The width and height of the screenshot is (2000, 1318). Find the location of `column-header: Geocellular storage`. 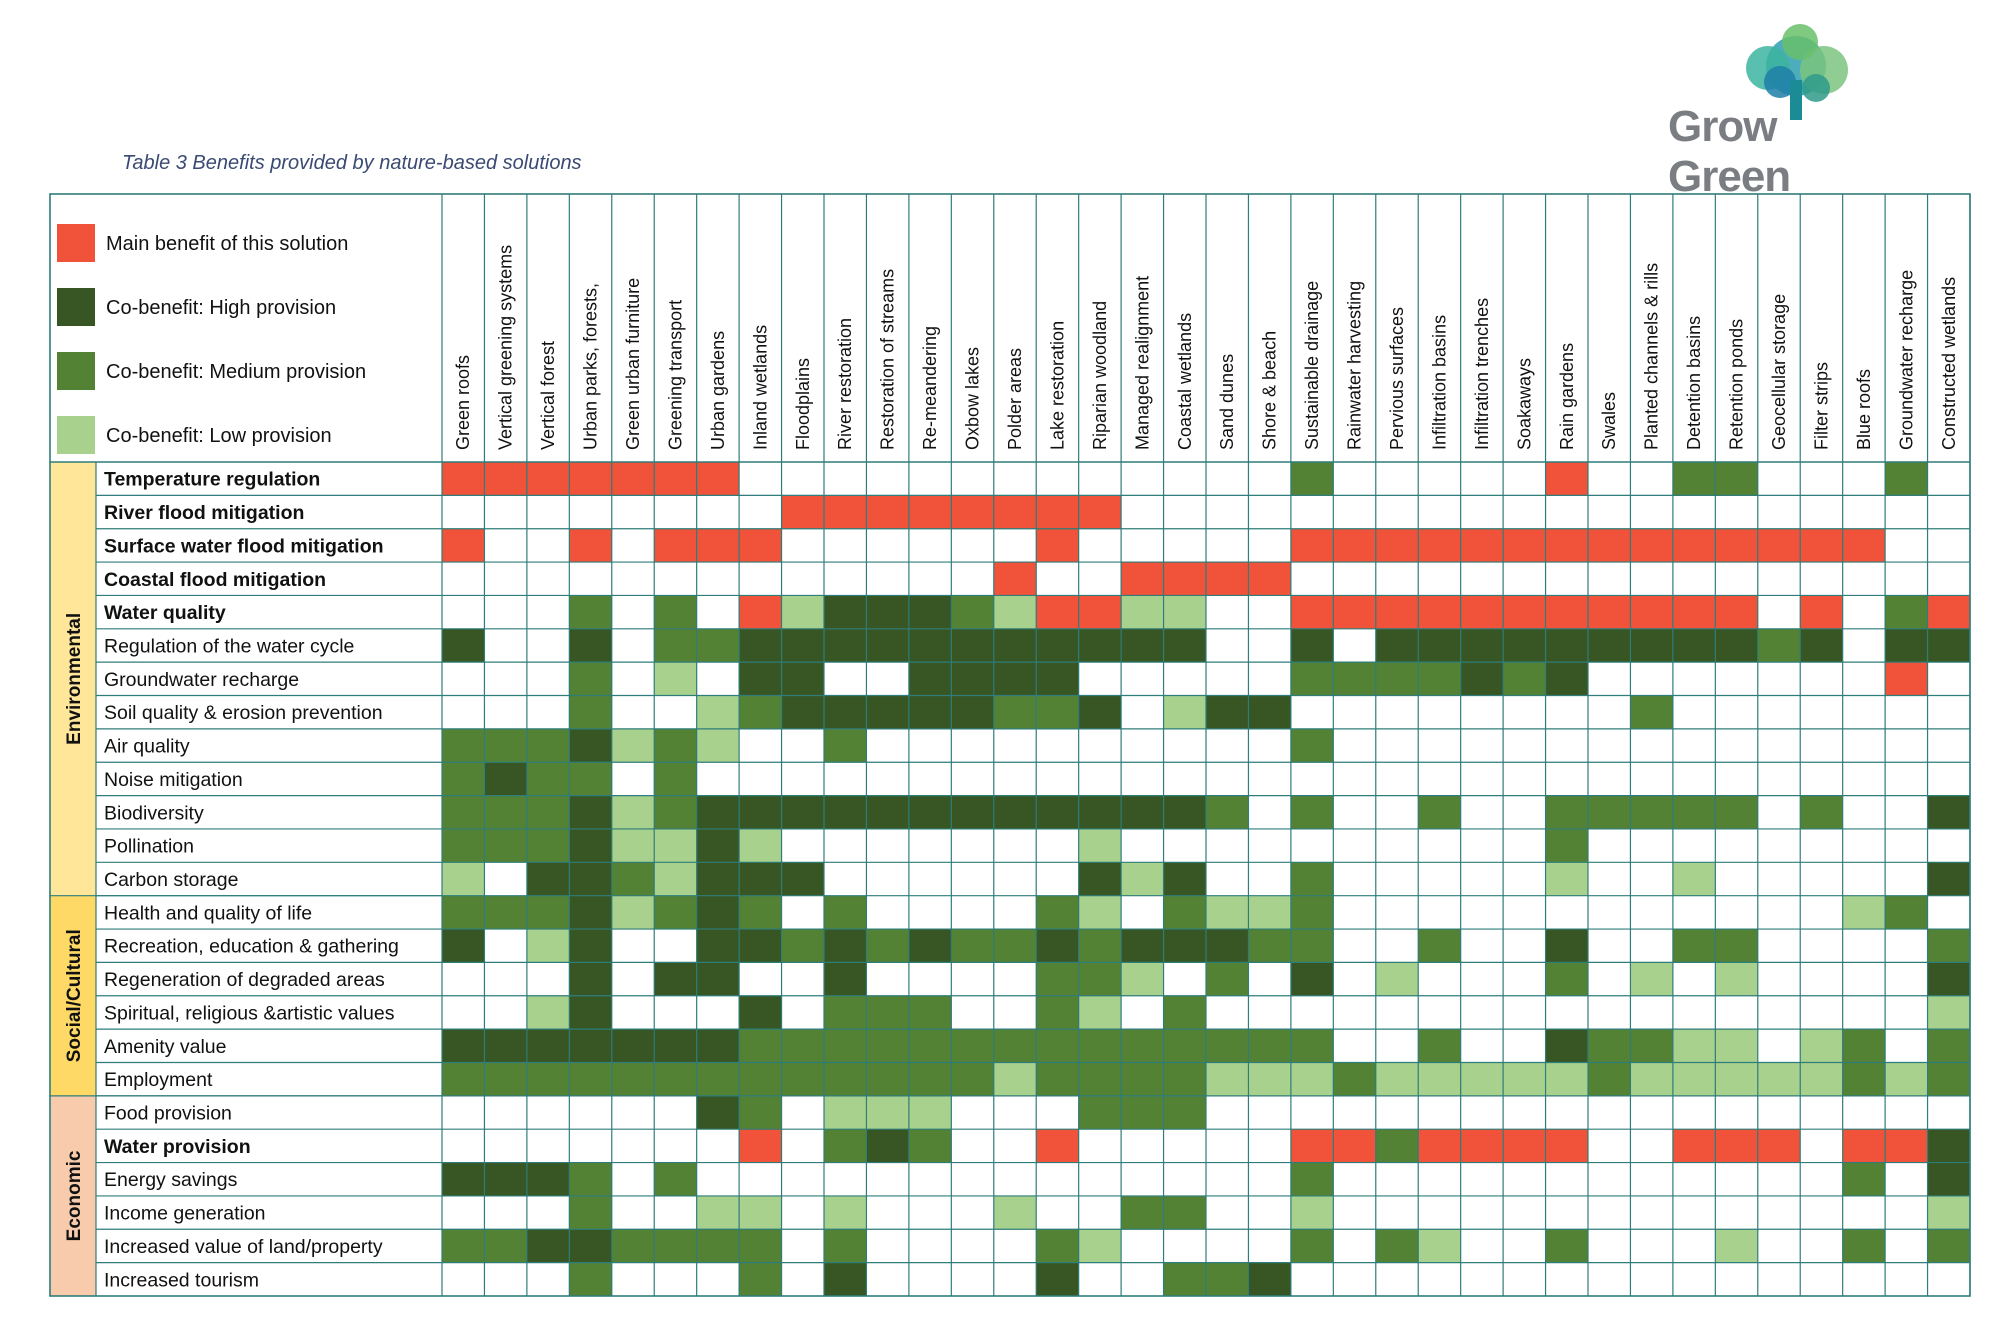

column-header: Geocellular storage is located at coordinates (1779, 372).